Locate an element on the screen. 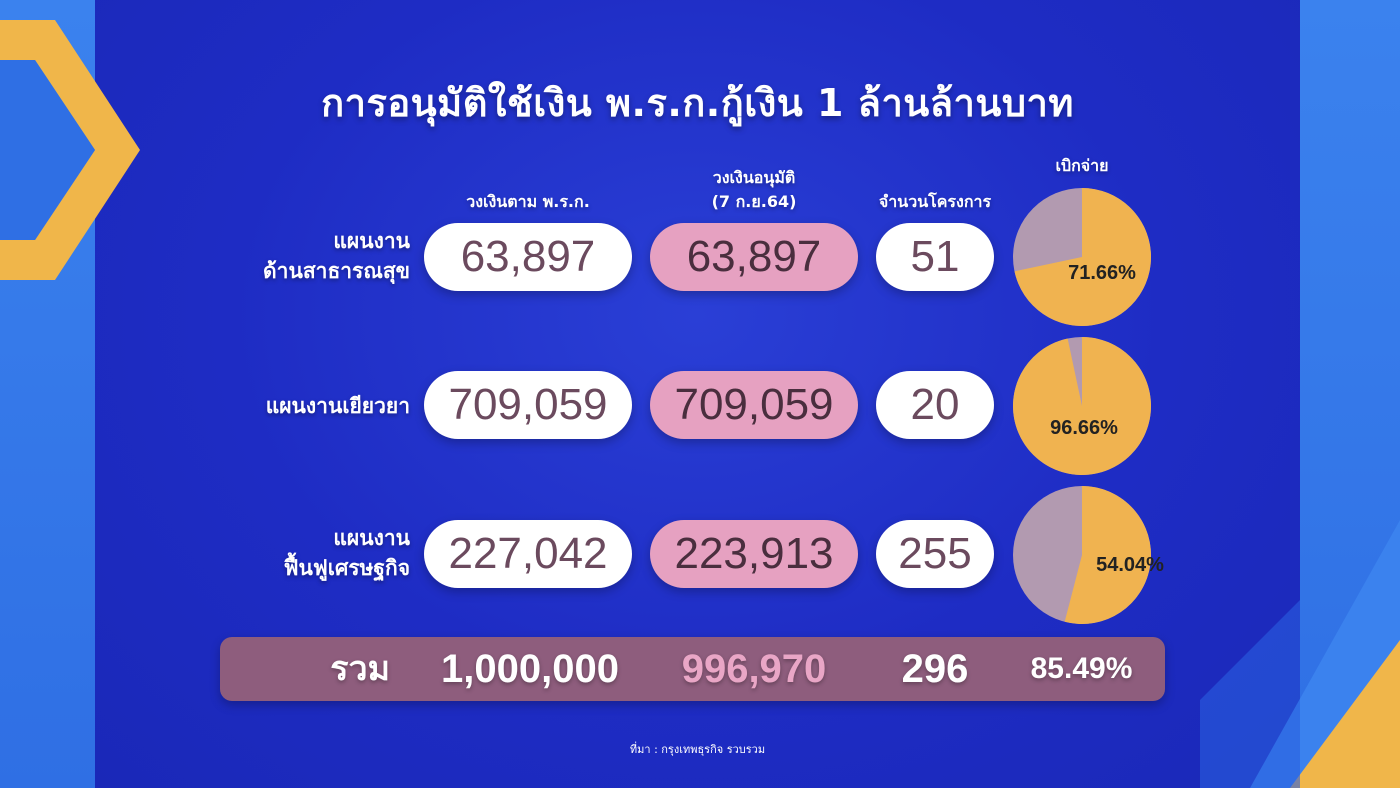 This screenshot has width=1400, height=788. header-approved: วงเงินอนุมัติ (7 ก.ย.64) is located at coordinates (754, 190).